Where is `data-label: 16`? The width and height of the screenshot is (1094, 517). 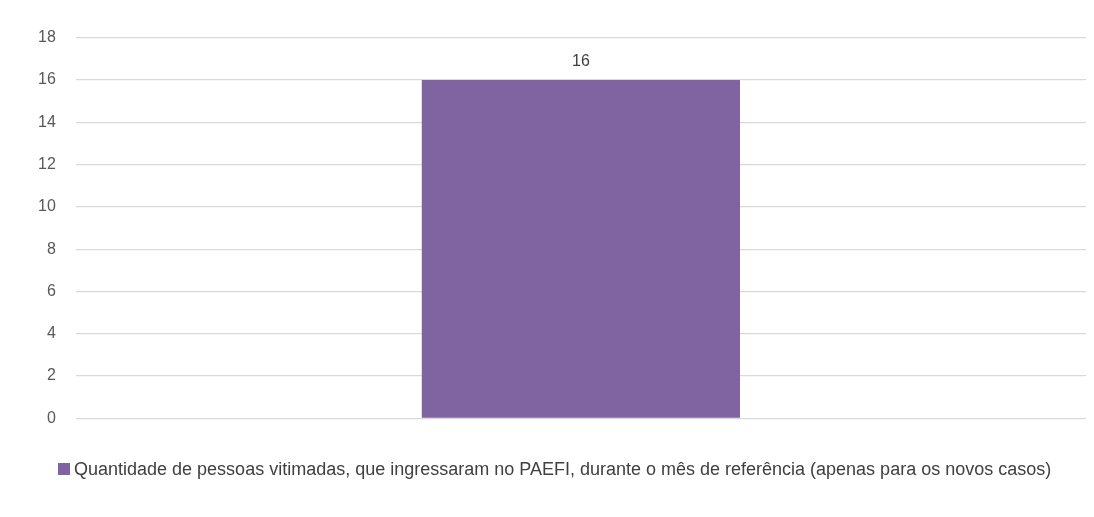
data-label: 16 is located at coordinates (581, 61).